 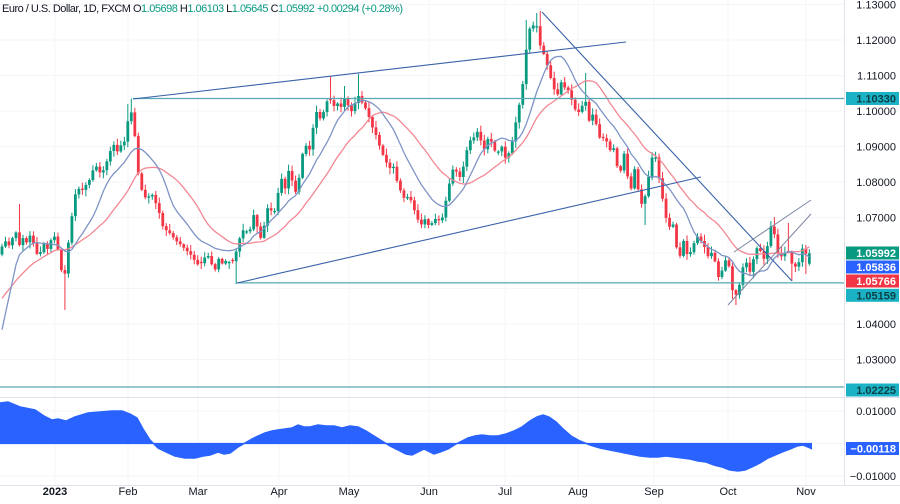 What do you see at coordinates (876, 391) in the screenshot?
I see `svg-text: 1.02225` at bounding box center [876, 391].